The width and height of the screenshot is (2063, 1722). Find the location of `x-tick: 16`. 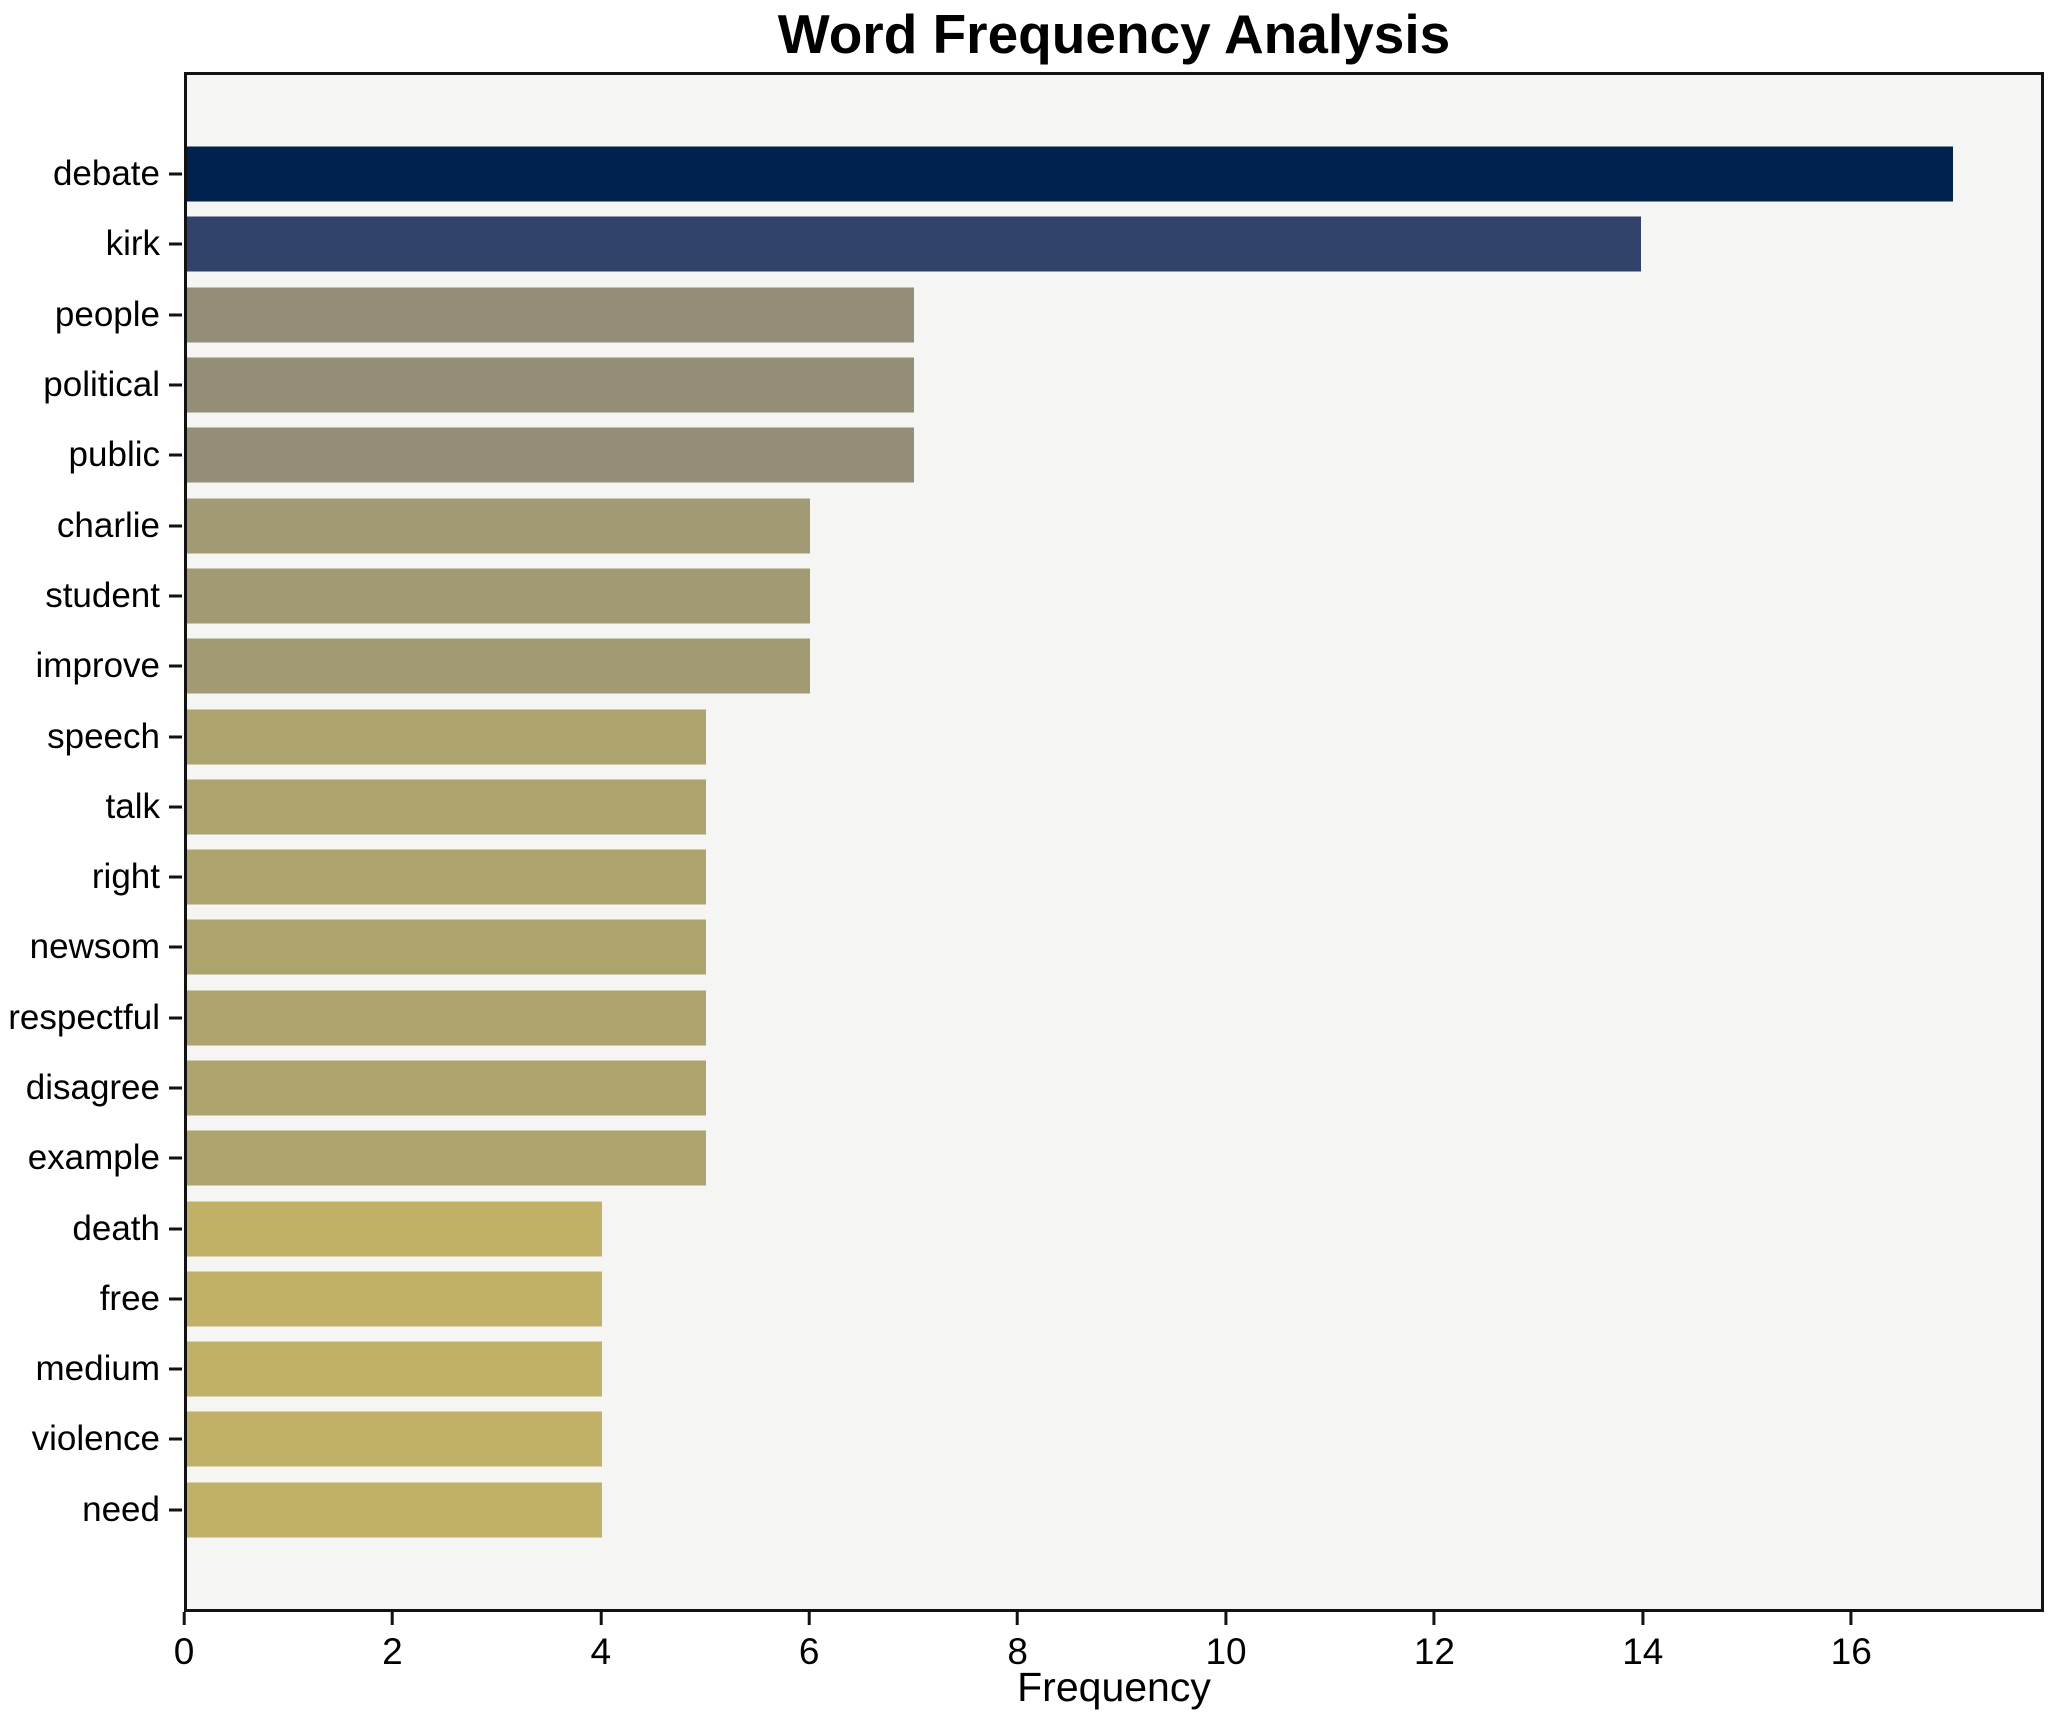

x-tick: 16 is located at coordinates (1851, 1642).